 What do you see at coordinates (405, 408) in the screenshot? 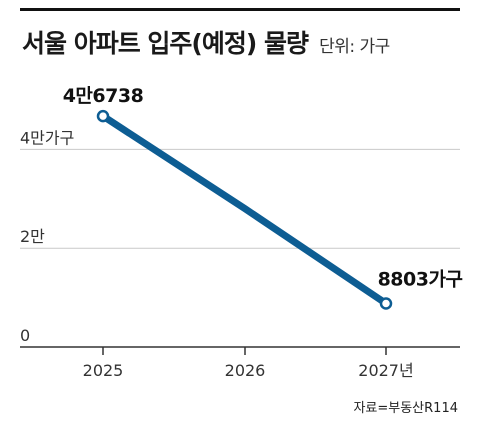
I see `source-note: 자료=부동산R114` at bounding box center [405, 408].